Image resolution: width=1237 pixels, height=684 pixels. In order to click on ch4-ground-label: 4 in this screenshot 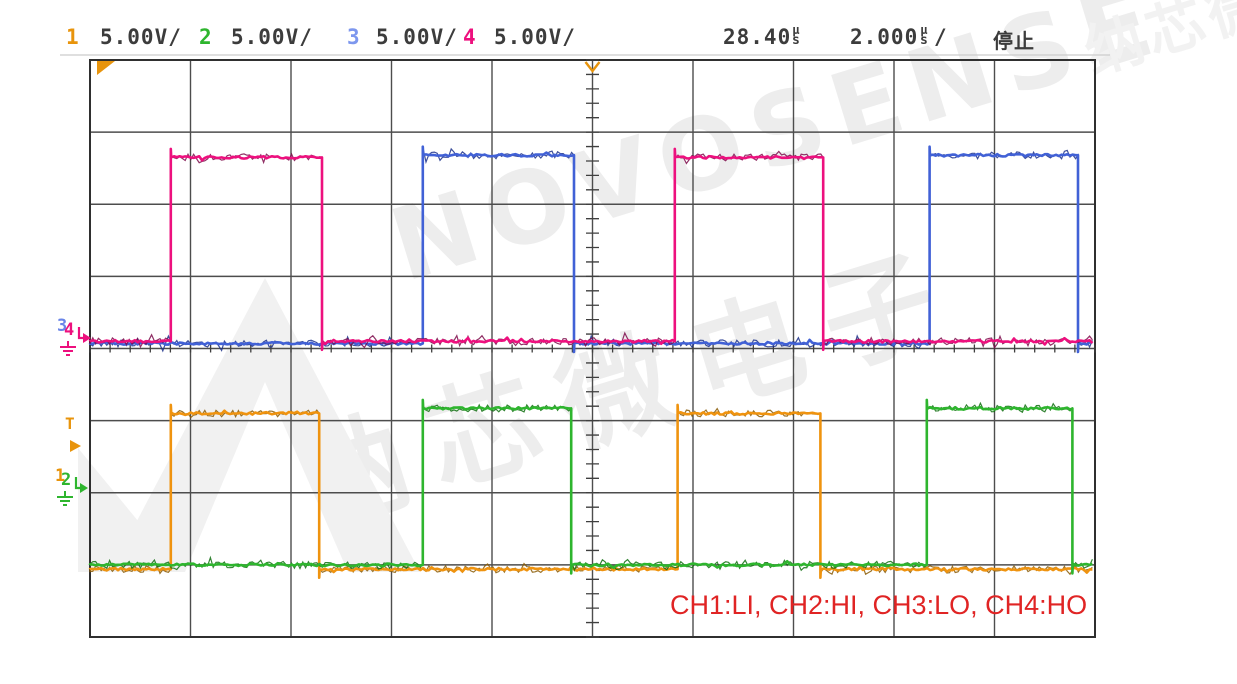, I will do `click(69, 330)`.